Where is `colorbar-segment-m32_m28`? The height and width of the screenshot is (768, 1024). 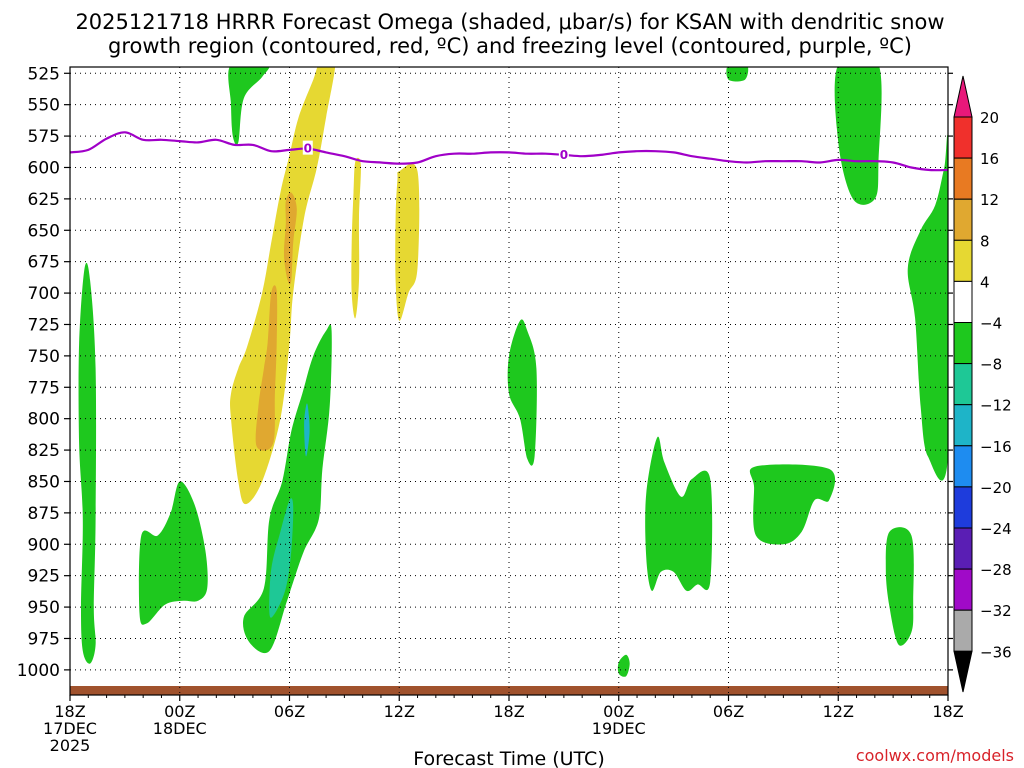 colorbar-segment-m32_m28 is located at coordinates (963, 589).